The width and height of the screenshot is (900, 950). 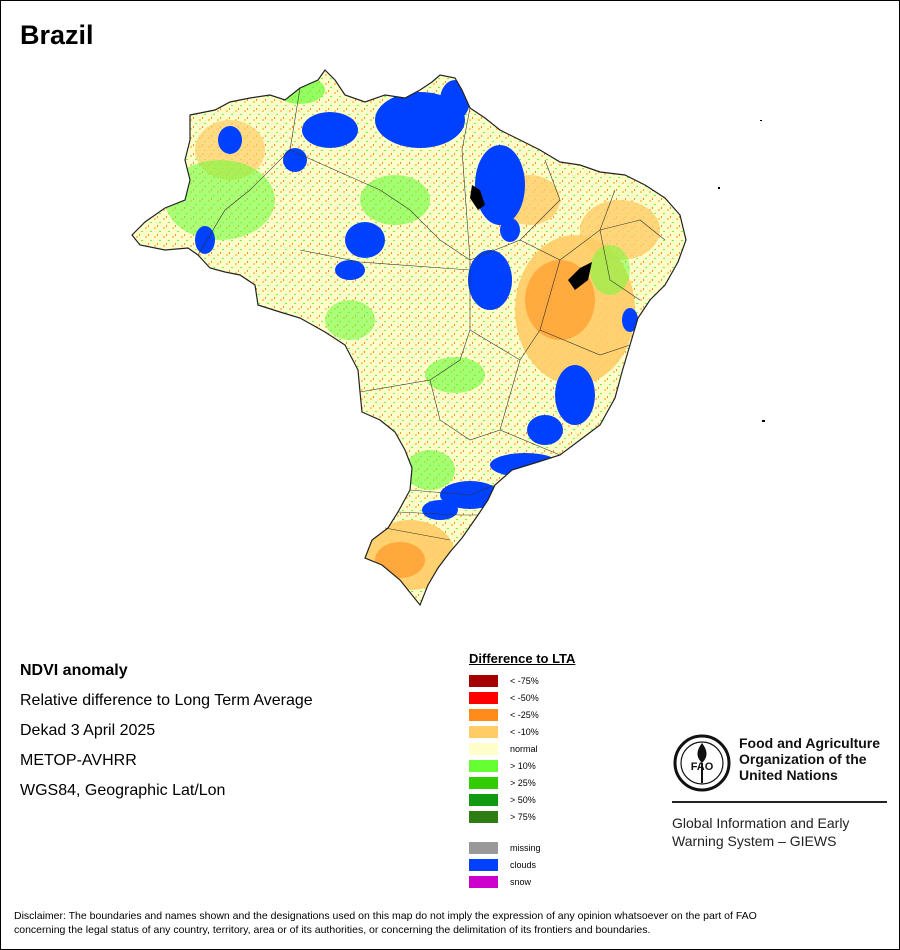 What do you see at coordinates (166, 700) in the screenshot?
I see `info-line-1: Relative difference to Long Term Average` at bounding box center [166, 700].